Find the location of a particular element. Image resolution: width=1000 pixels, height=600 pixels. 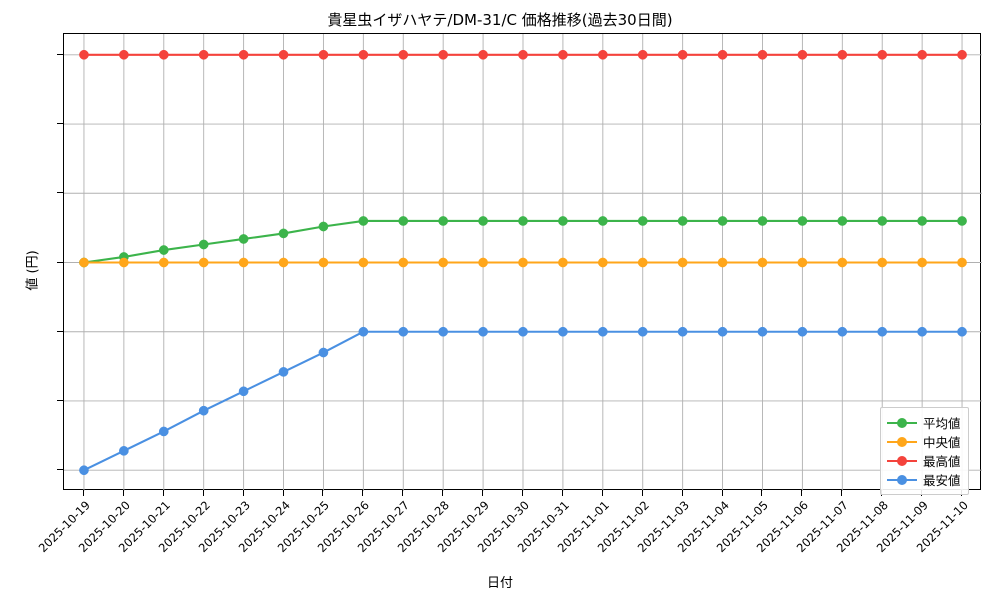

legend-label: 平均値 is located at coordinates (942, 423).